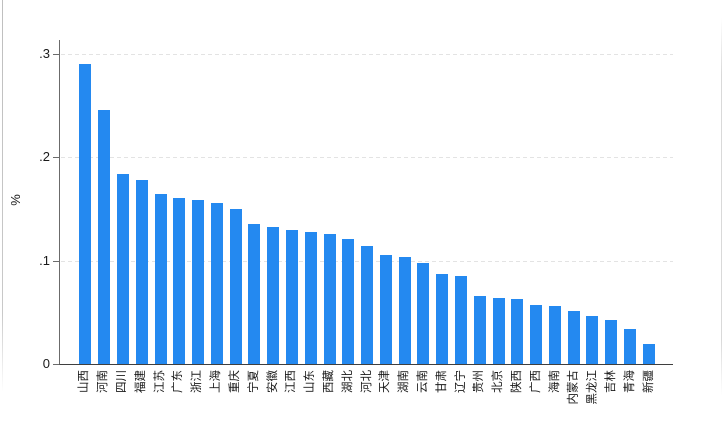  Describe the element at coordinates (235, 286) in the screenshot. I see `bar-重庆` at that location.